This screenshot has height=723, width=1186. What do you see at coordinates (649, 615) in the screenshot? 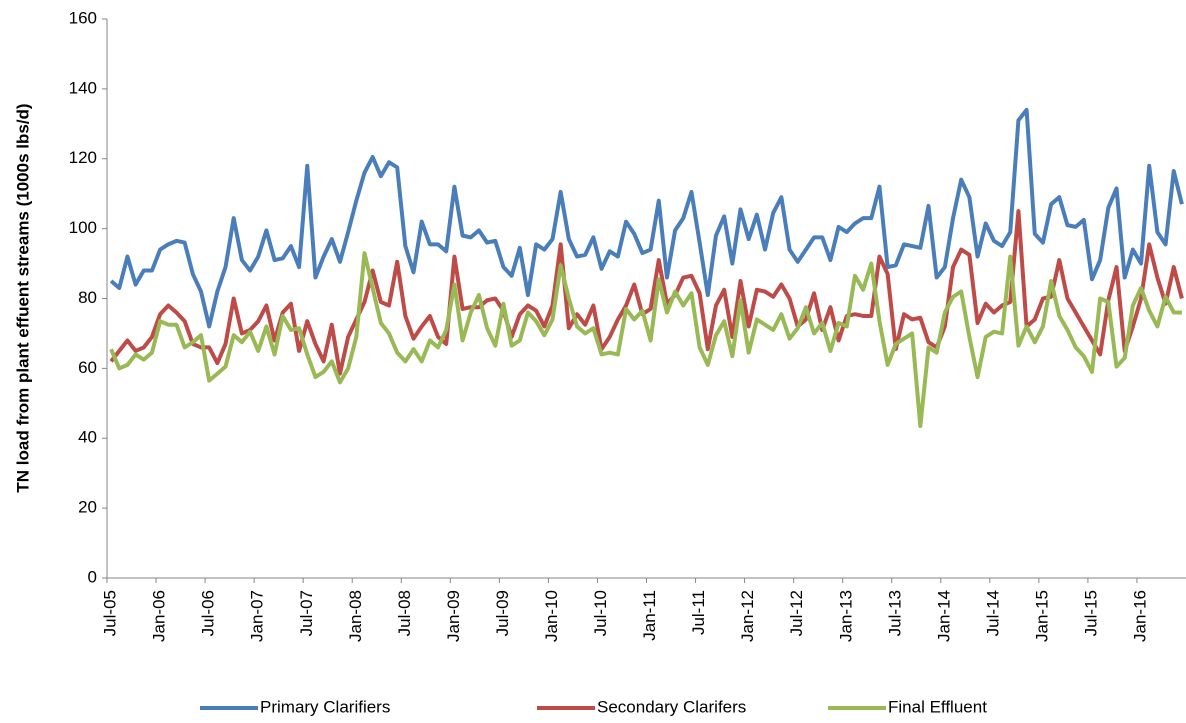
I see `x-tick-label: Jan-11` at bounding box center [649, 615].